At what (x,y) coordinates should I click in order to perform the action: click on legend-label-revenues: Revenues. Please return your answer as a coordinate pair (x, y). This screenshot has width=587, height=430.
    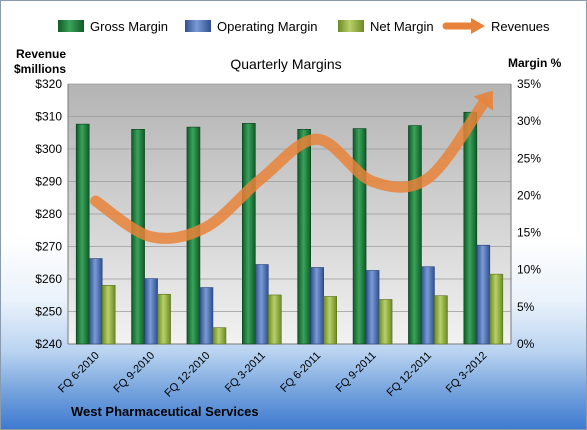
    Looking at the image, I should click on (520, 26).